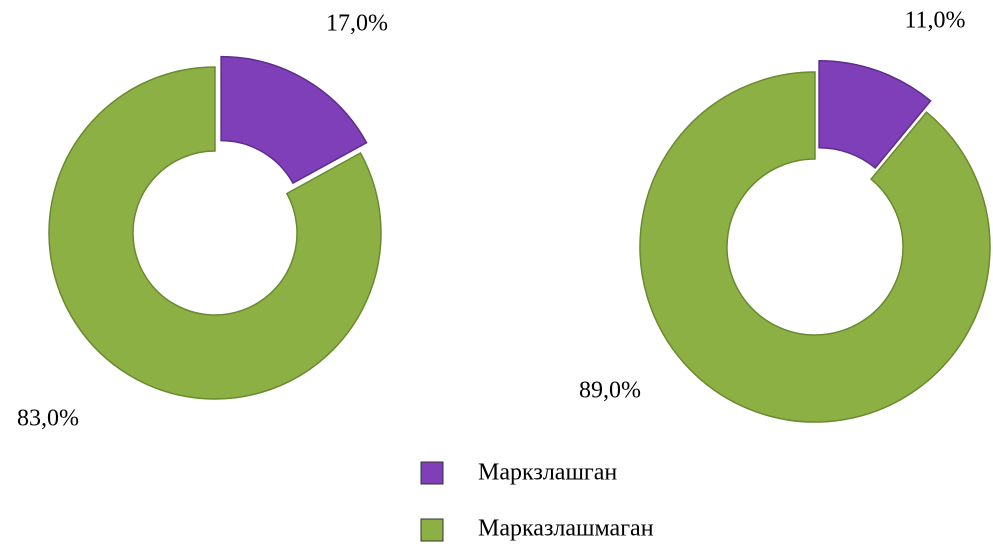  I want to click on data-label: 89,0%, so click(610, 391).